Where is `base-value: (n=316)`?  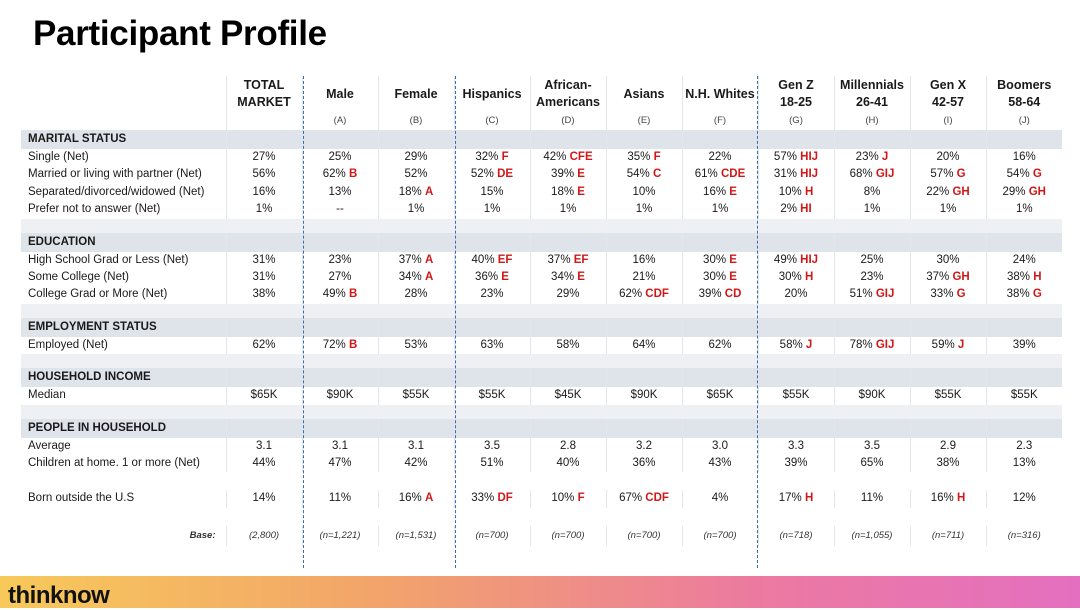 base-value: (n=316) is located at coordinates (1023, 535).